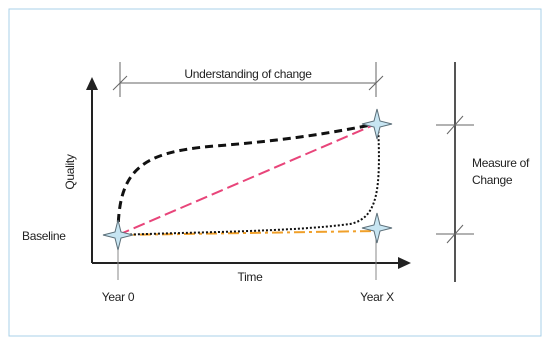 This screenshot has width=551, height=350. I want to click on x-axis-label: Time, so click(250, 277).